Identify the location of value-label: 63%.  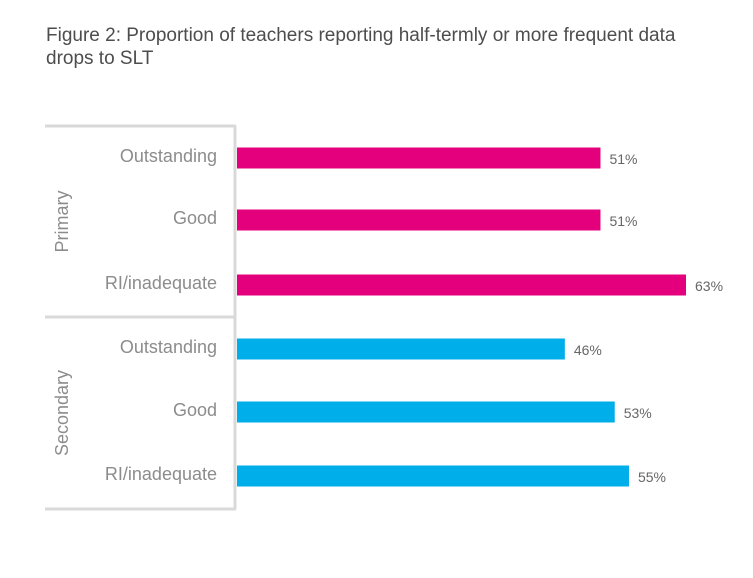
(709, 286).